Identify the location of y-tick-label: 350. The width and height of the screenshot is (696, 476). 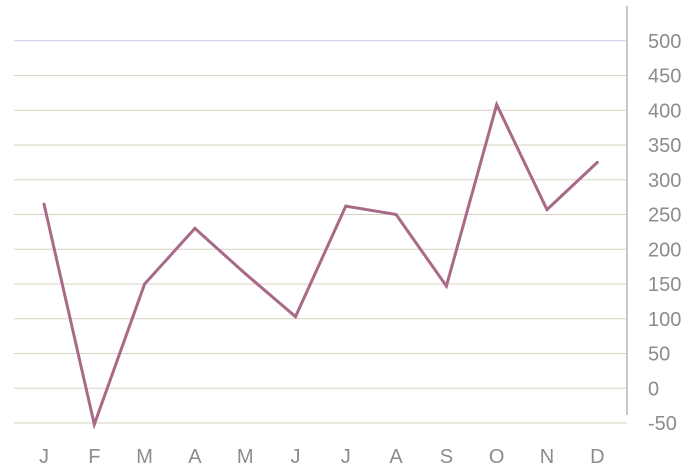
(664, 146).